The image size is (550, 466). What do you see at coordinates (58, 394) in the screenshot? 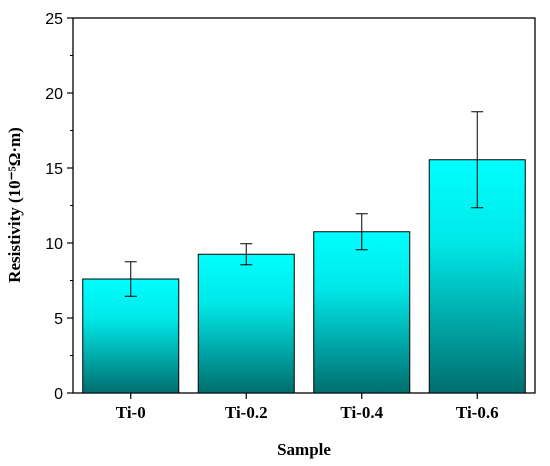
I see `y-tick-label: 0` at bounding box center [58, 394].